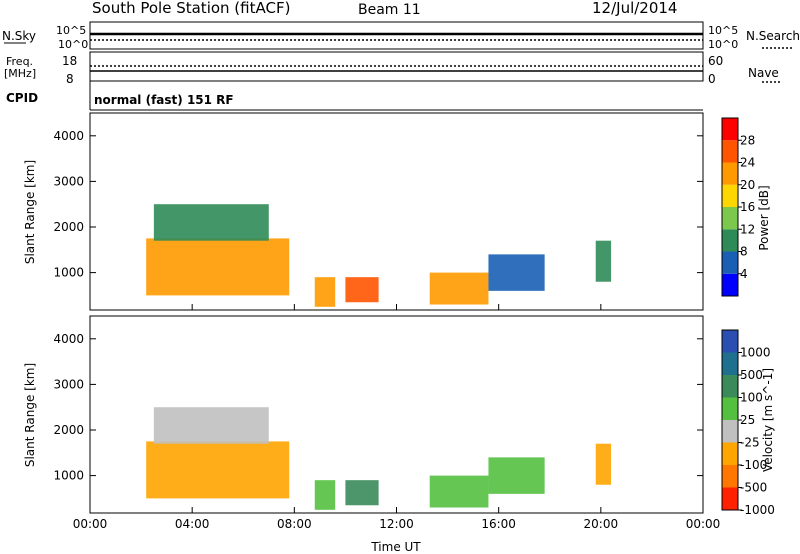  What do you see at coordinates (757, 510) in the screenshot?
I see `velocity-colorbar-tick-label-7: -1000` at bounding box center [757, 510].